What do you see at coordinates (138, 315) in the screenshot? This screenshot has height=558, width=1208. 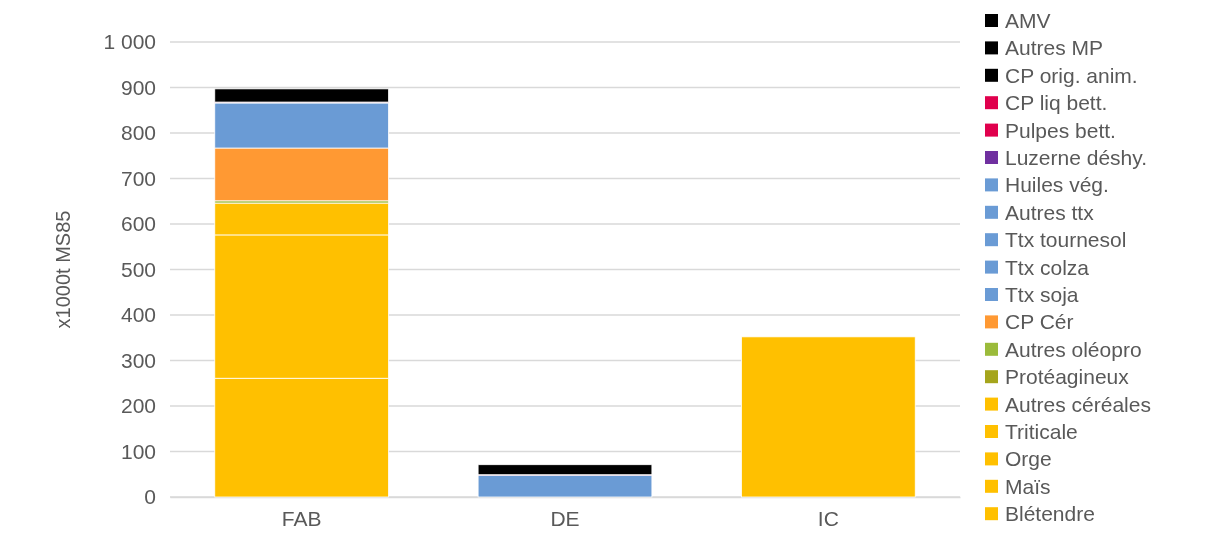 I see `y-tick-label: 400` at bounding box center [138, 315].